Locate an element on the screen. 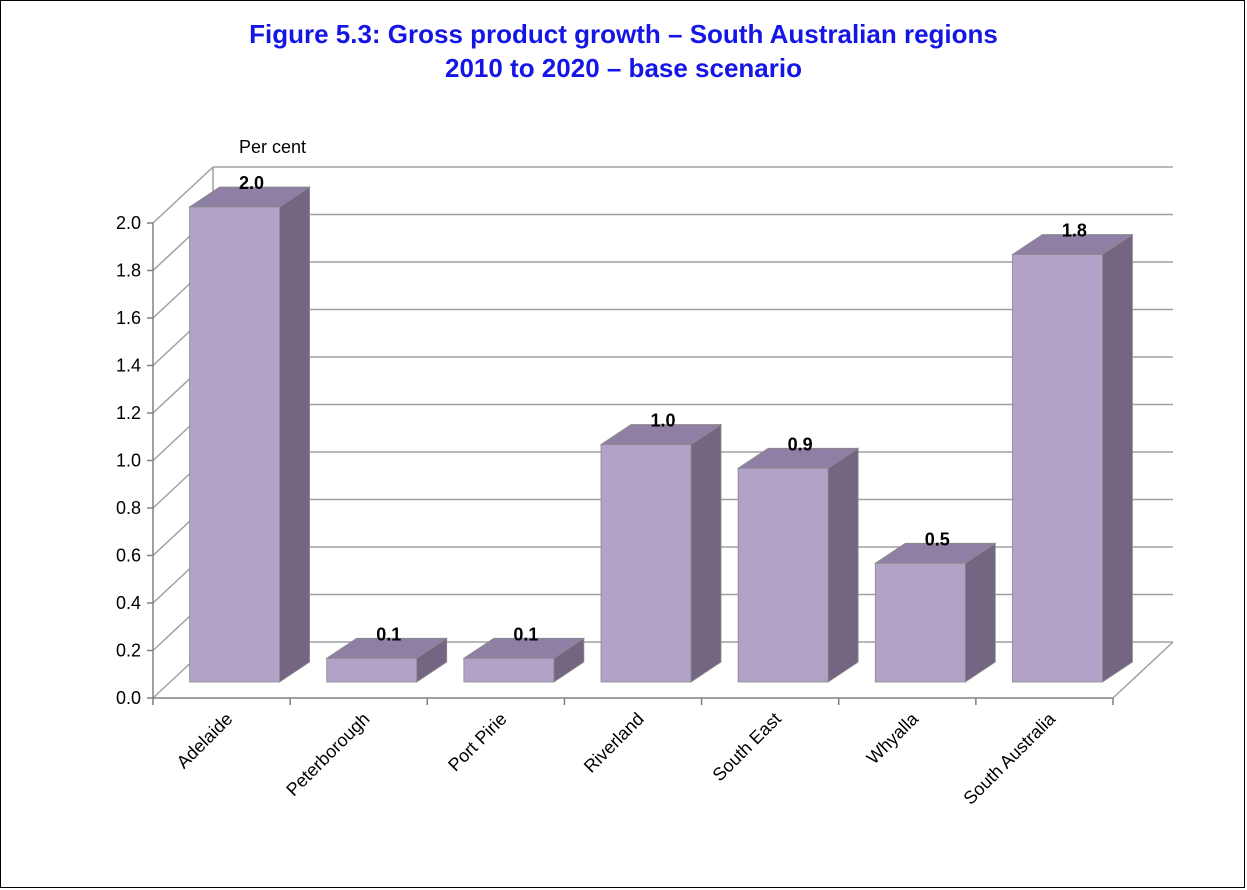 Image resolution: width=1247 pixels, height=890 pixels. y-tick-label: 1.0 is located at coordinates (128, 461).